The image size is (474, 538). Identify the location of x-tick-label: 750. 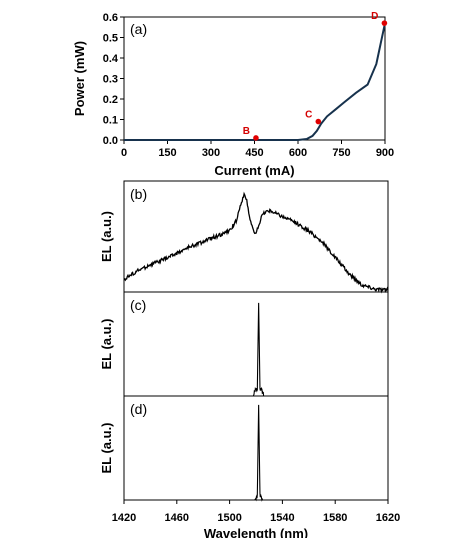
(341, 153).